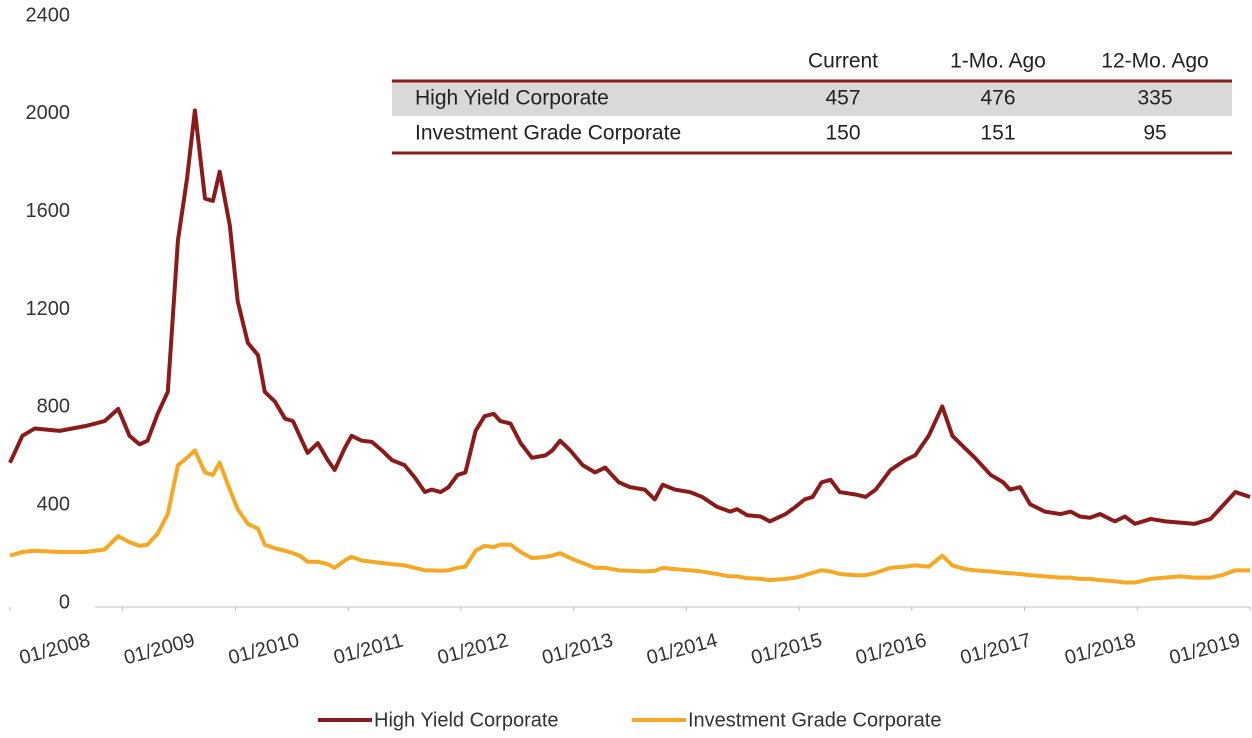  I want to click on table-cell: 95, so click(1154, 133).